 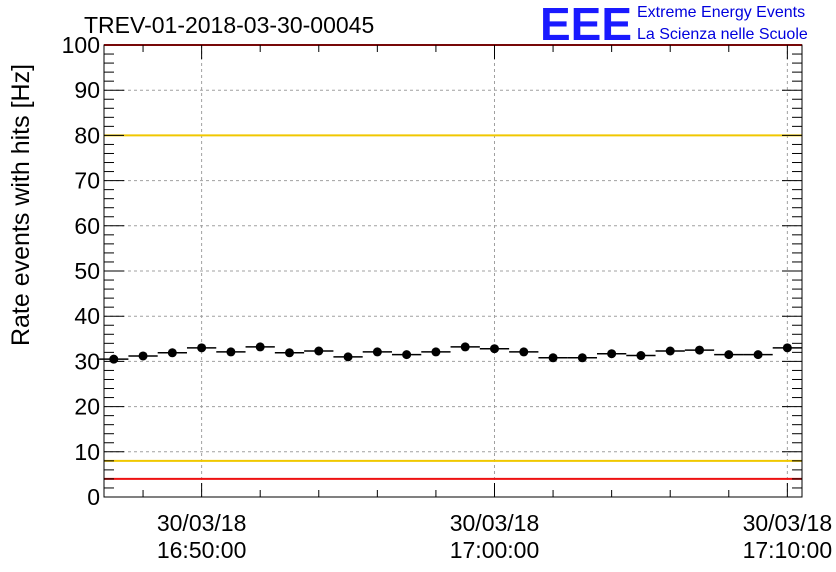 I want to click on y-tick-label: 100, so click(x=81, y=45).